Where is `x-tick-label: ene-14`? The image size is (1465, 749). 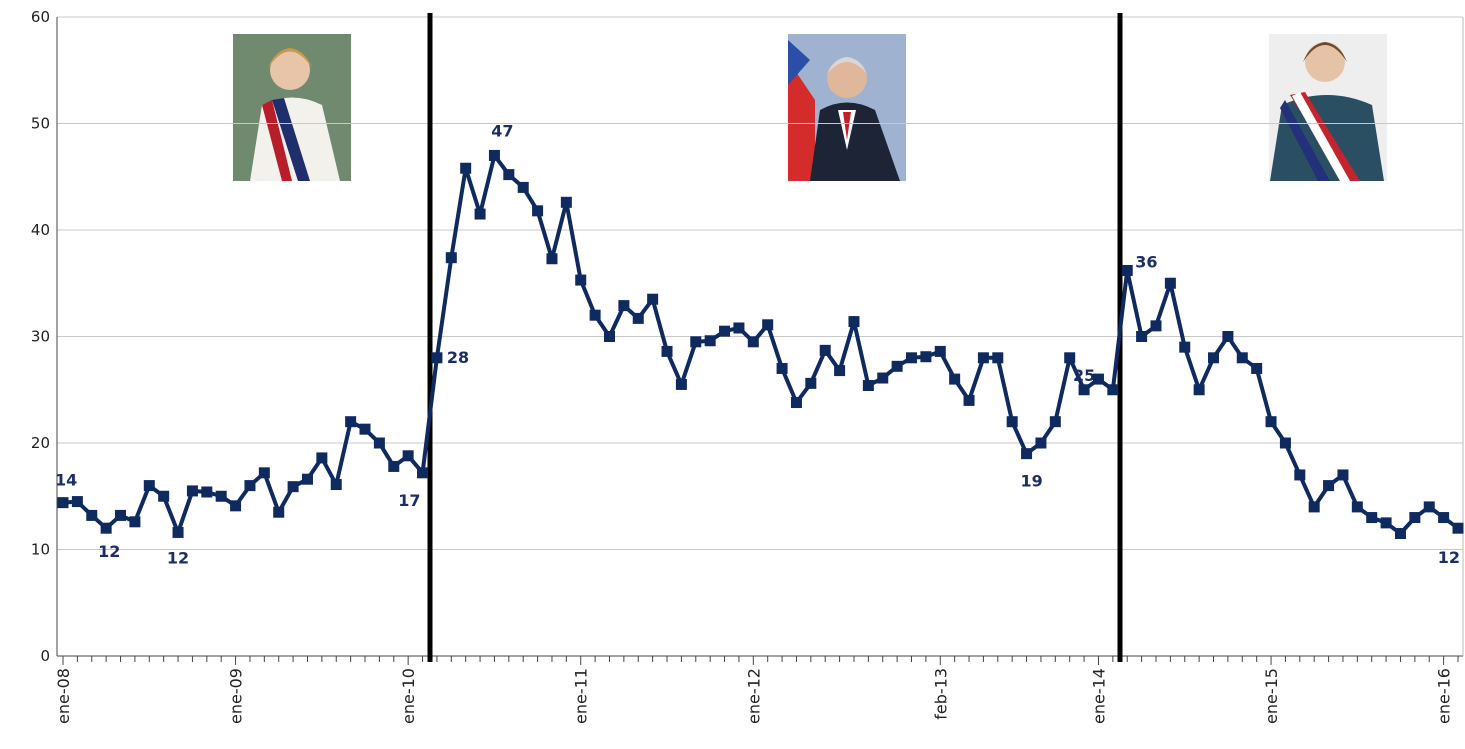
x-tick-label: ene-14 is located at coordinates (1098, 696).